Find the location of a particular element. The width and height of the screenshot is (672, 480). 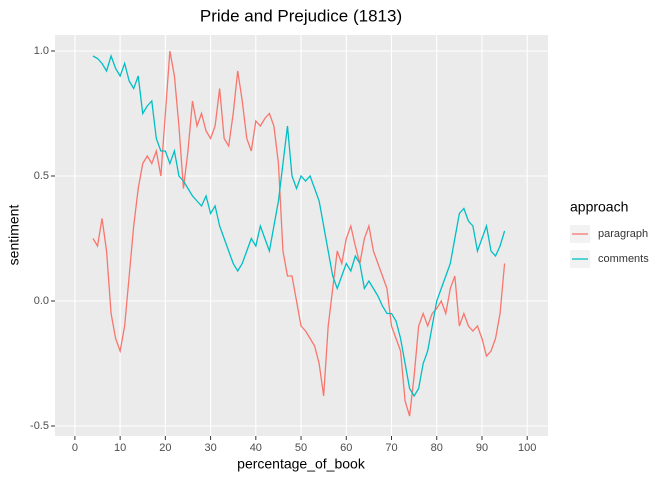

x-tick-label: 60 is located at coordinates (346, 448).